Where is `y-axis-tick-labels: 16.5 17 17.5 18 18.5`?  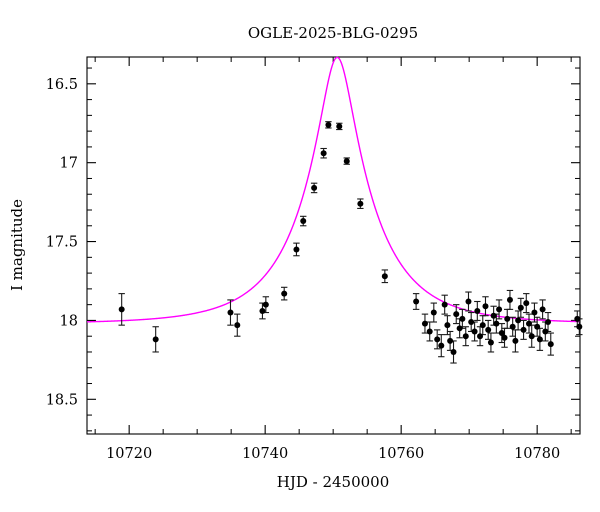 y-axis-tick-labels: 16.5 17 17.5 18 18.5 is located at coordinates (62, 242).